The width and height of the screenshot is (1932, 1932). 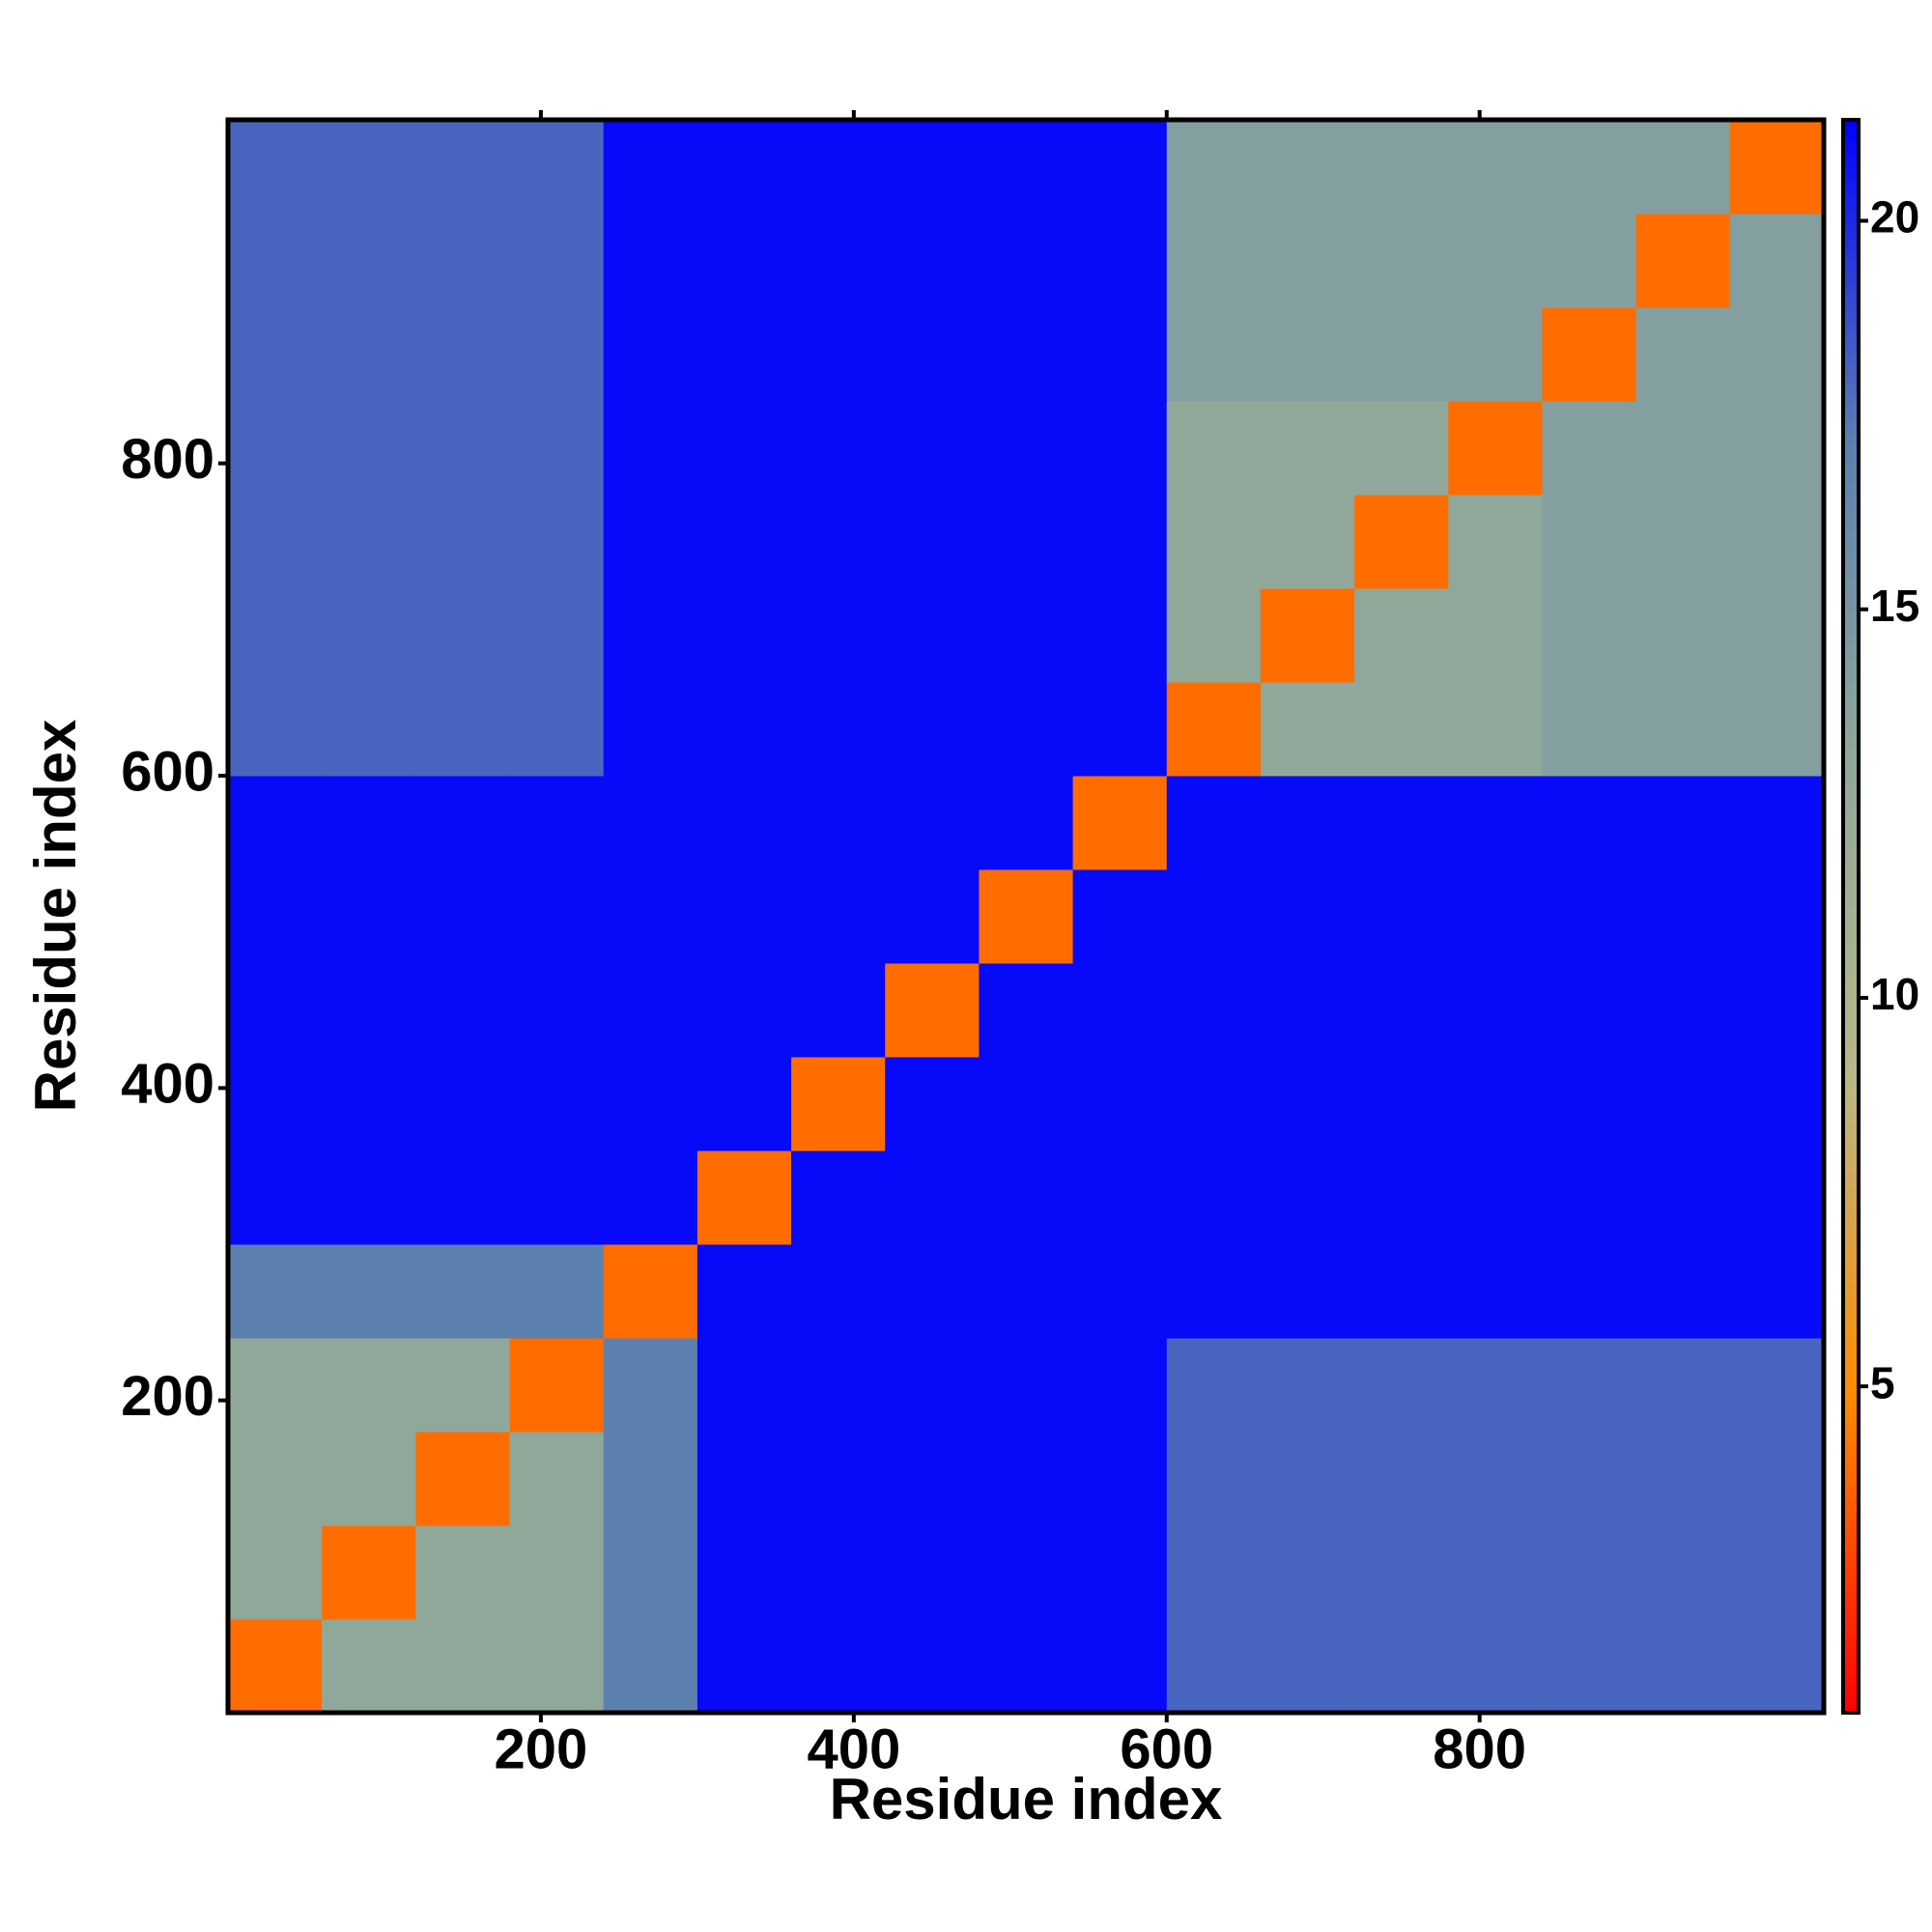 I want to click on colorbar-tick-label: 10, so click(x=1894, y=994).